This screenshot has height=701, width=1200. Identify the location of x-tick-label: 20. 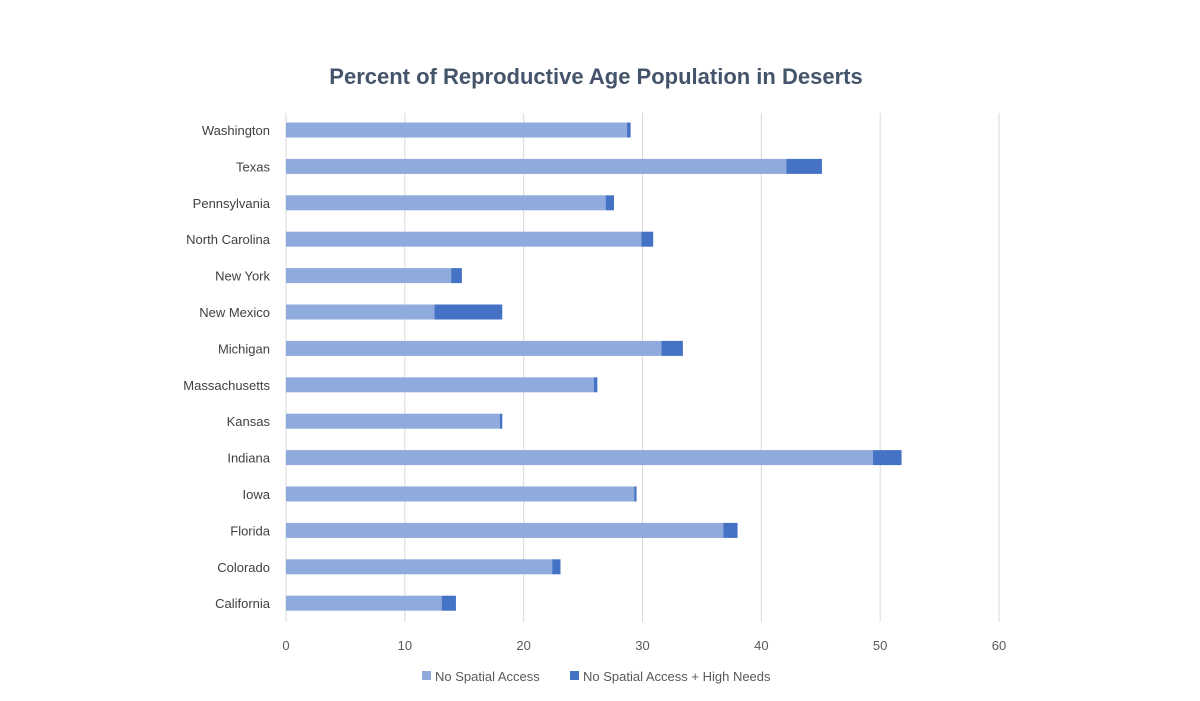
(523, 645).